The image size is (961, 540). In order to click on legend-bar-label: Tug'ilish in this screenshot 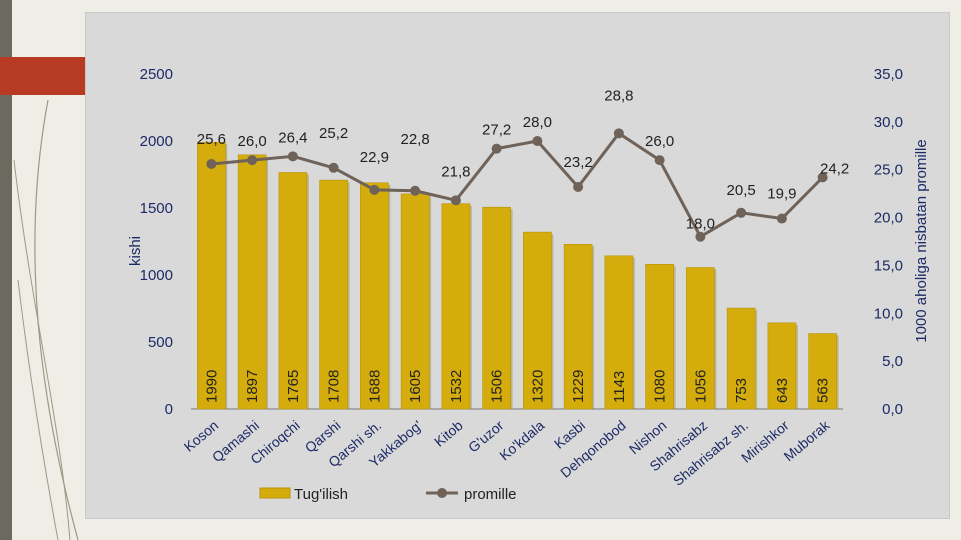, I will do `click(321, 494)`.